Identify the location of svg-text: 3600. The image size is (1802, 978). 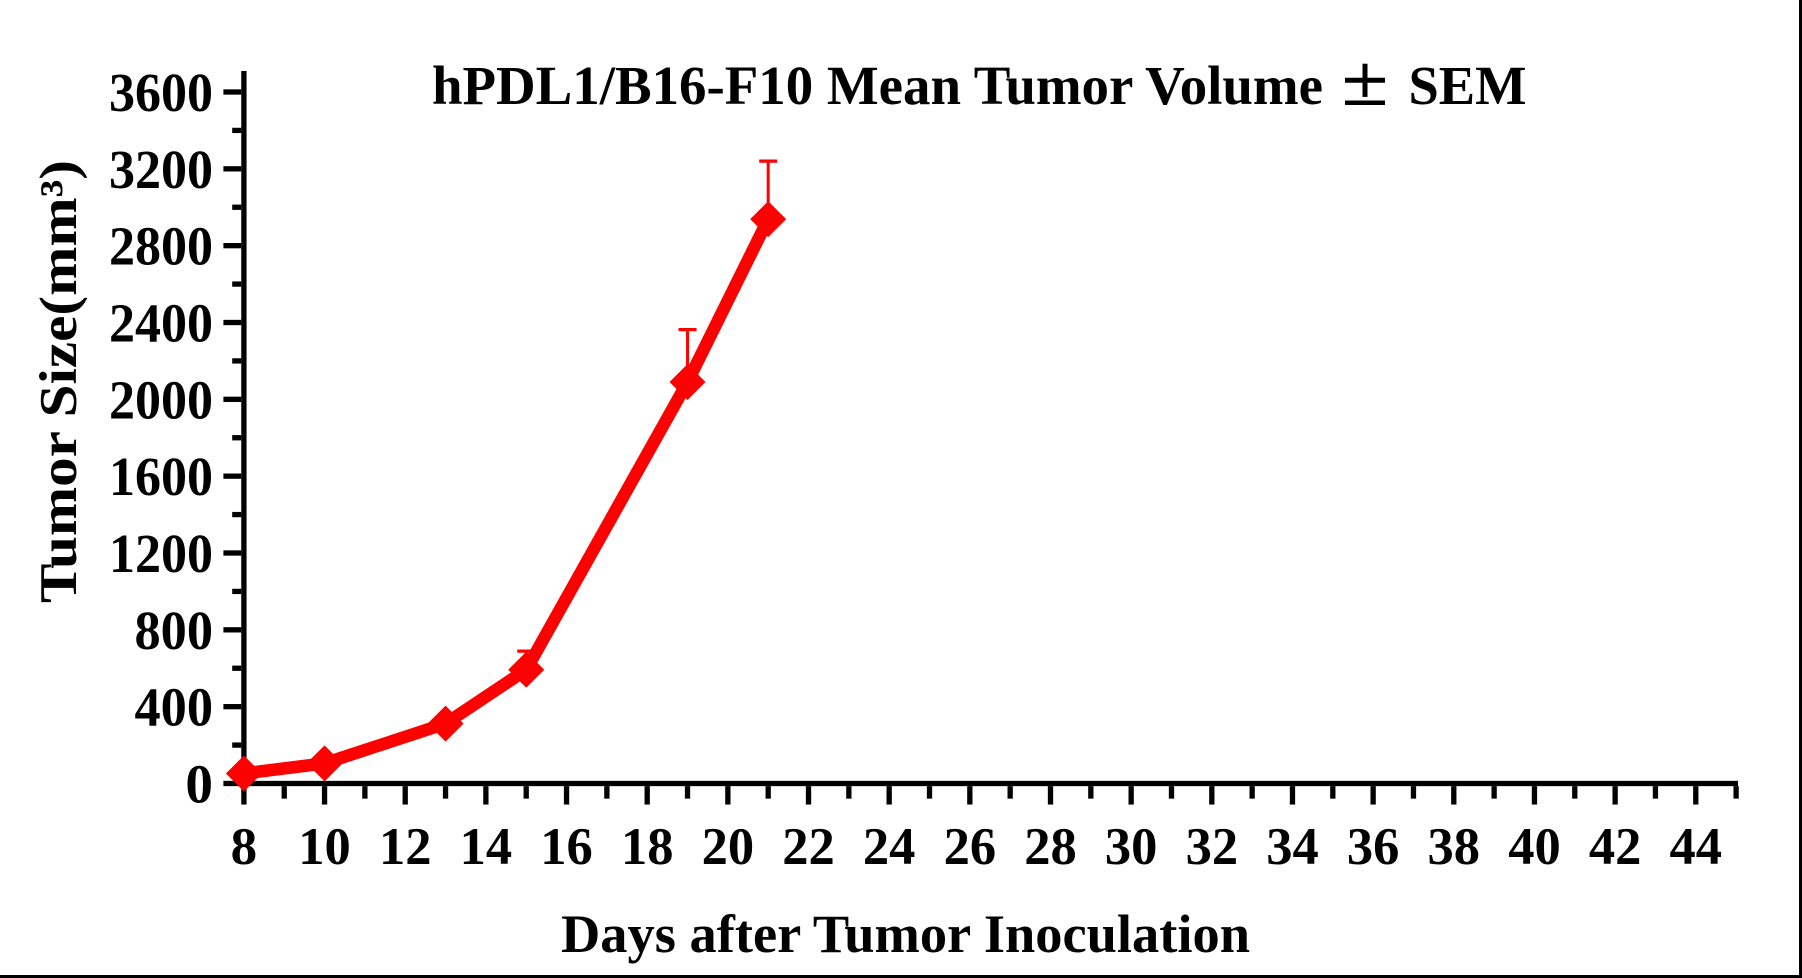
(161, 92).